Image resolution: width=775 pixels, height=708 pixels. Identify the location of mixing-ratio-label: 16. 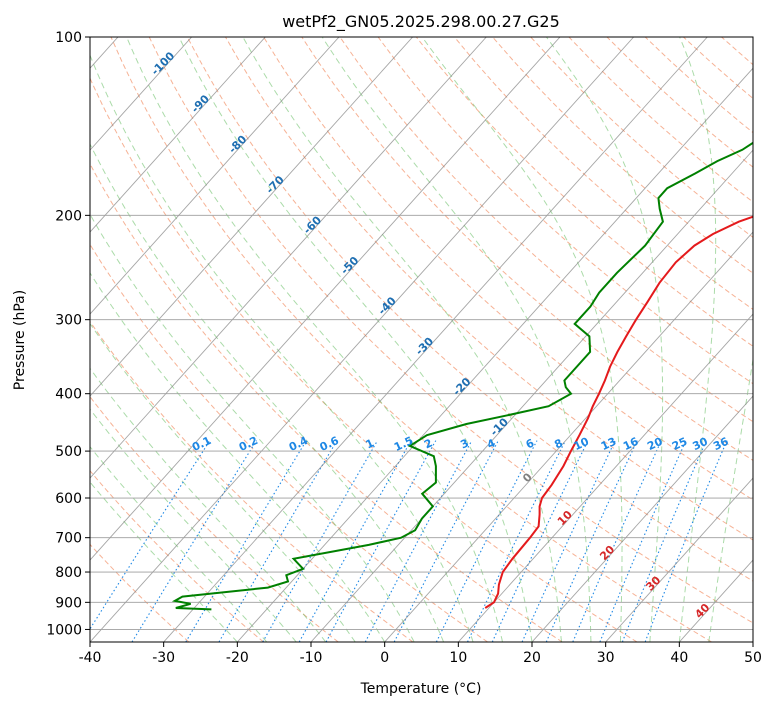
(631, 444).